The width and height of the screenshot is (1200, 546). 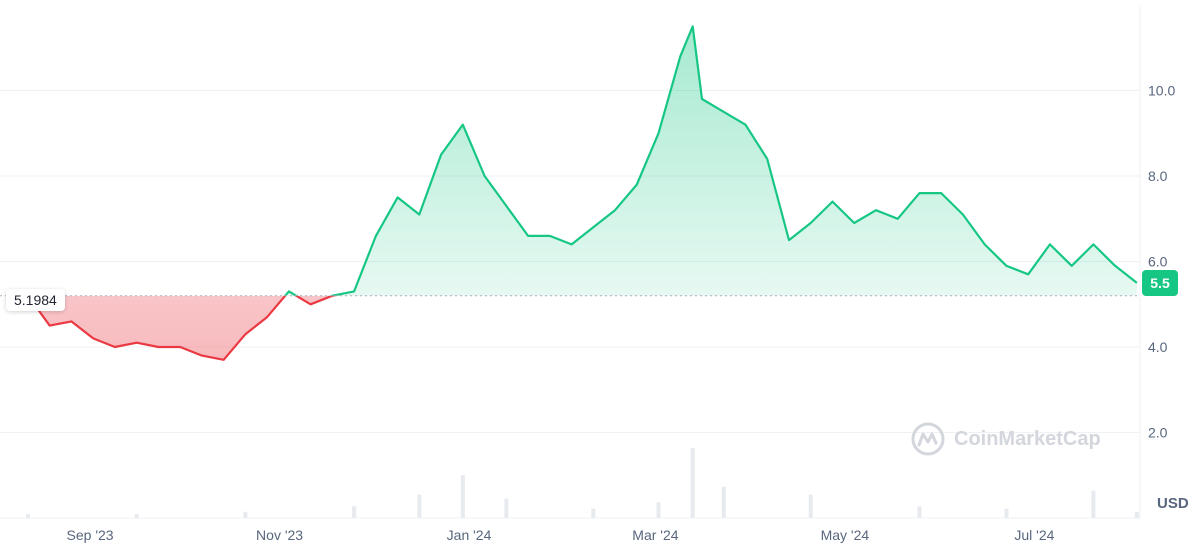 I want to click on x-tick-label: May '24, so click(x=845, y=535).